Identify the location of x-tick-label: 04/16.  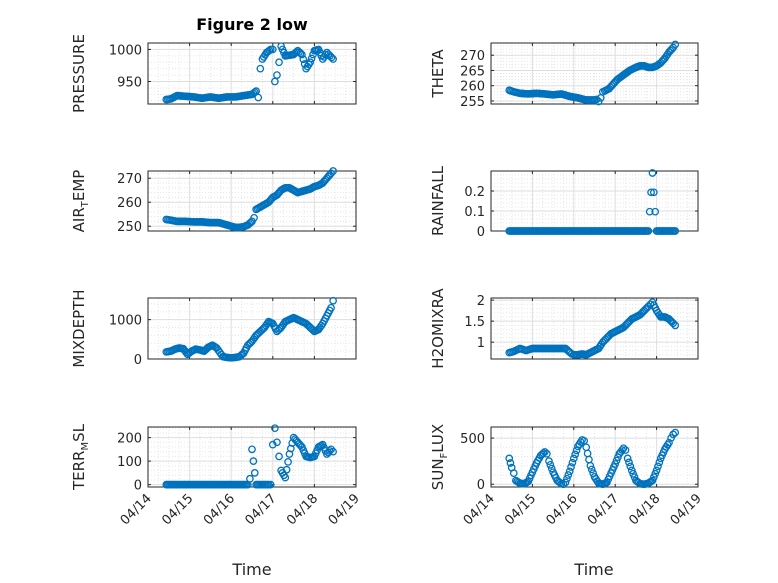
(219, 509).